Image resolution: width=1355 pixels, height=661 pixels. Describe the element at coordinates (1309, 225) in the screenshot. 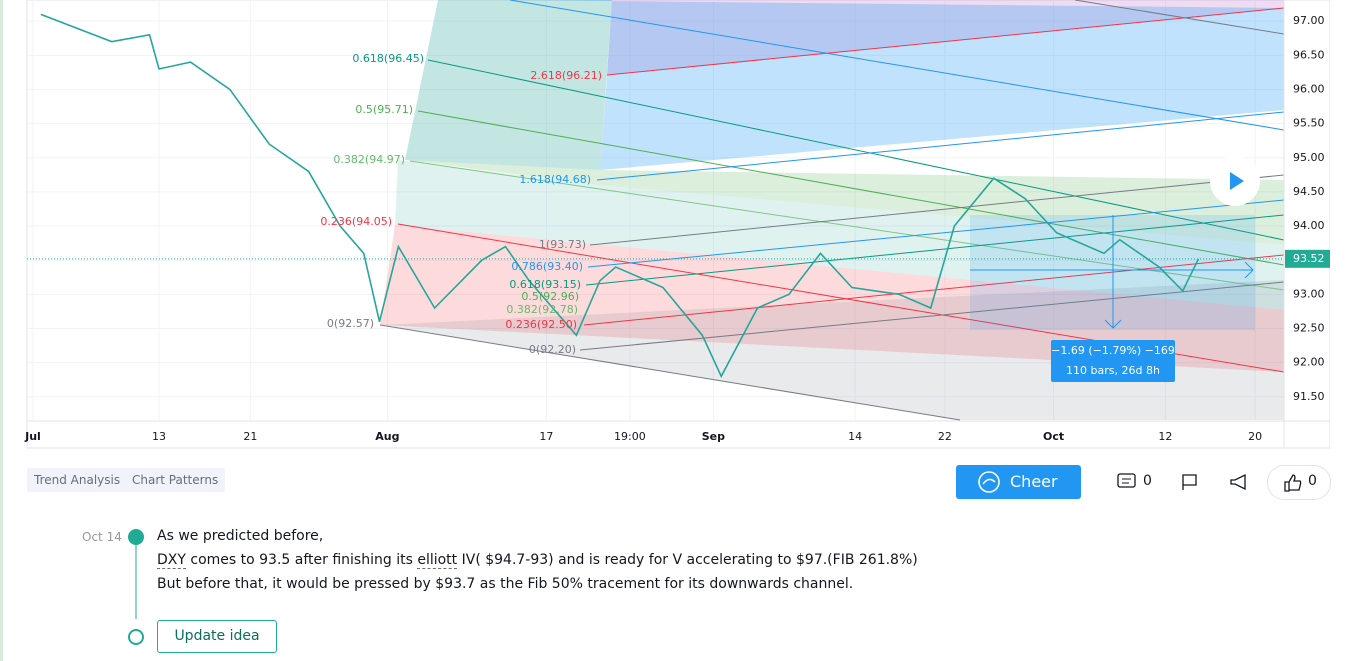

I see `y-tick-label: 94.00` at that location.